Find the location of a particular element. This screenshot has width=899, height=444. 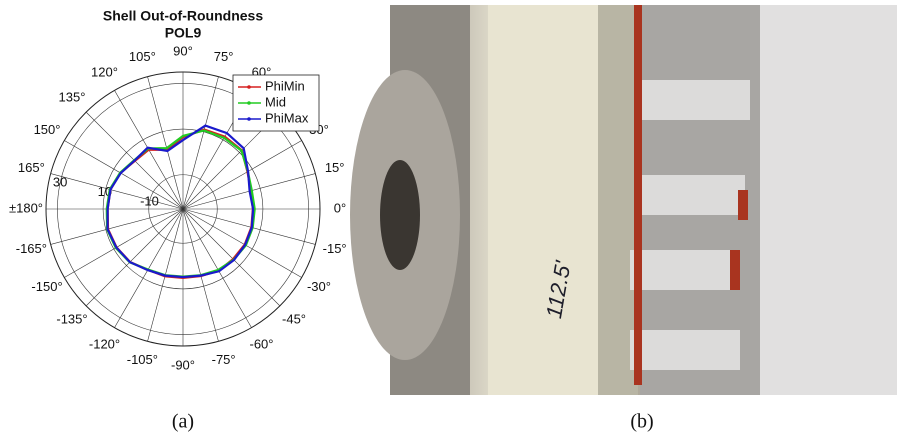

theta-tick-label: -165° is located at coordinates (31, 248).